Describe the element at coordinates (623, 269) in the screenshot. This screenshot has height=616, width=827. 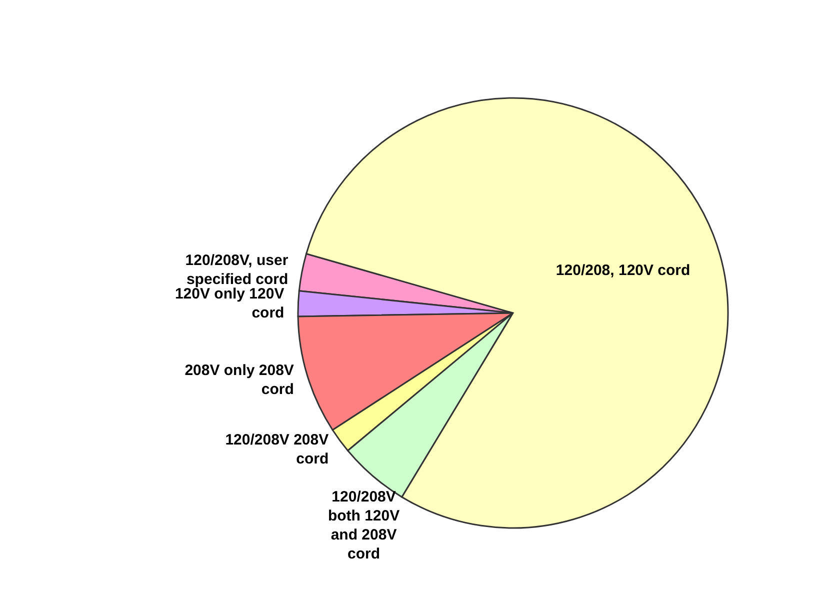
I see `slice-label: 120/208, 120V cord` at that location.